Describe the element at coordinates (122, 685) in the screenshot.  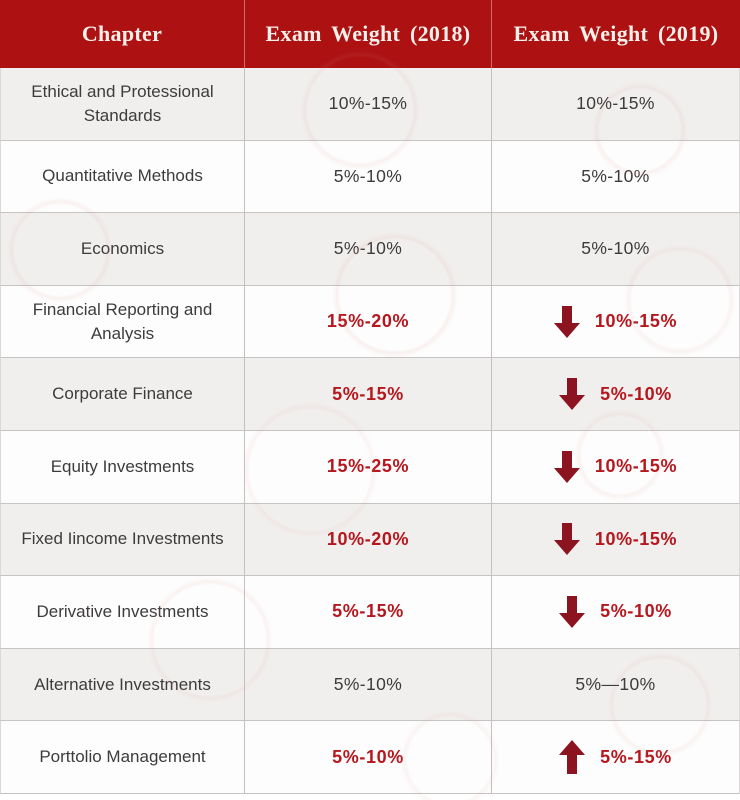
I see `chapter-cell: Alternative Investments` at that location.